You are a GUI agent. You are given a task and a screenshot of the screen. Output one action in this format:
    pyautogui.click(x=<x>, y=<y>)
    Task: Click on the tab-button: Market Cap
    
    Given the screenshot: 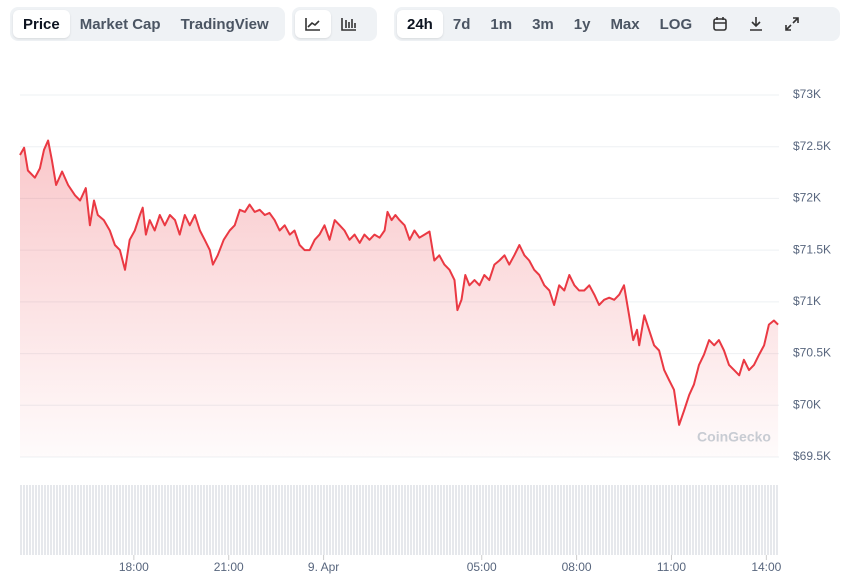 What is the action you would take?
    pyautogui.click(x=120, y=24)
    